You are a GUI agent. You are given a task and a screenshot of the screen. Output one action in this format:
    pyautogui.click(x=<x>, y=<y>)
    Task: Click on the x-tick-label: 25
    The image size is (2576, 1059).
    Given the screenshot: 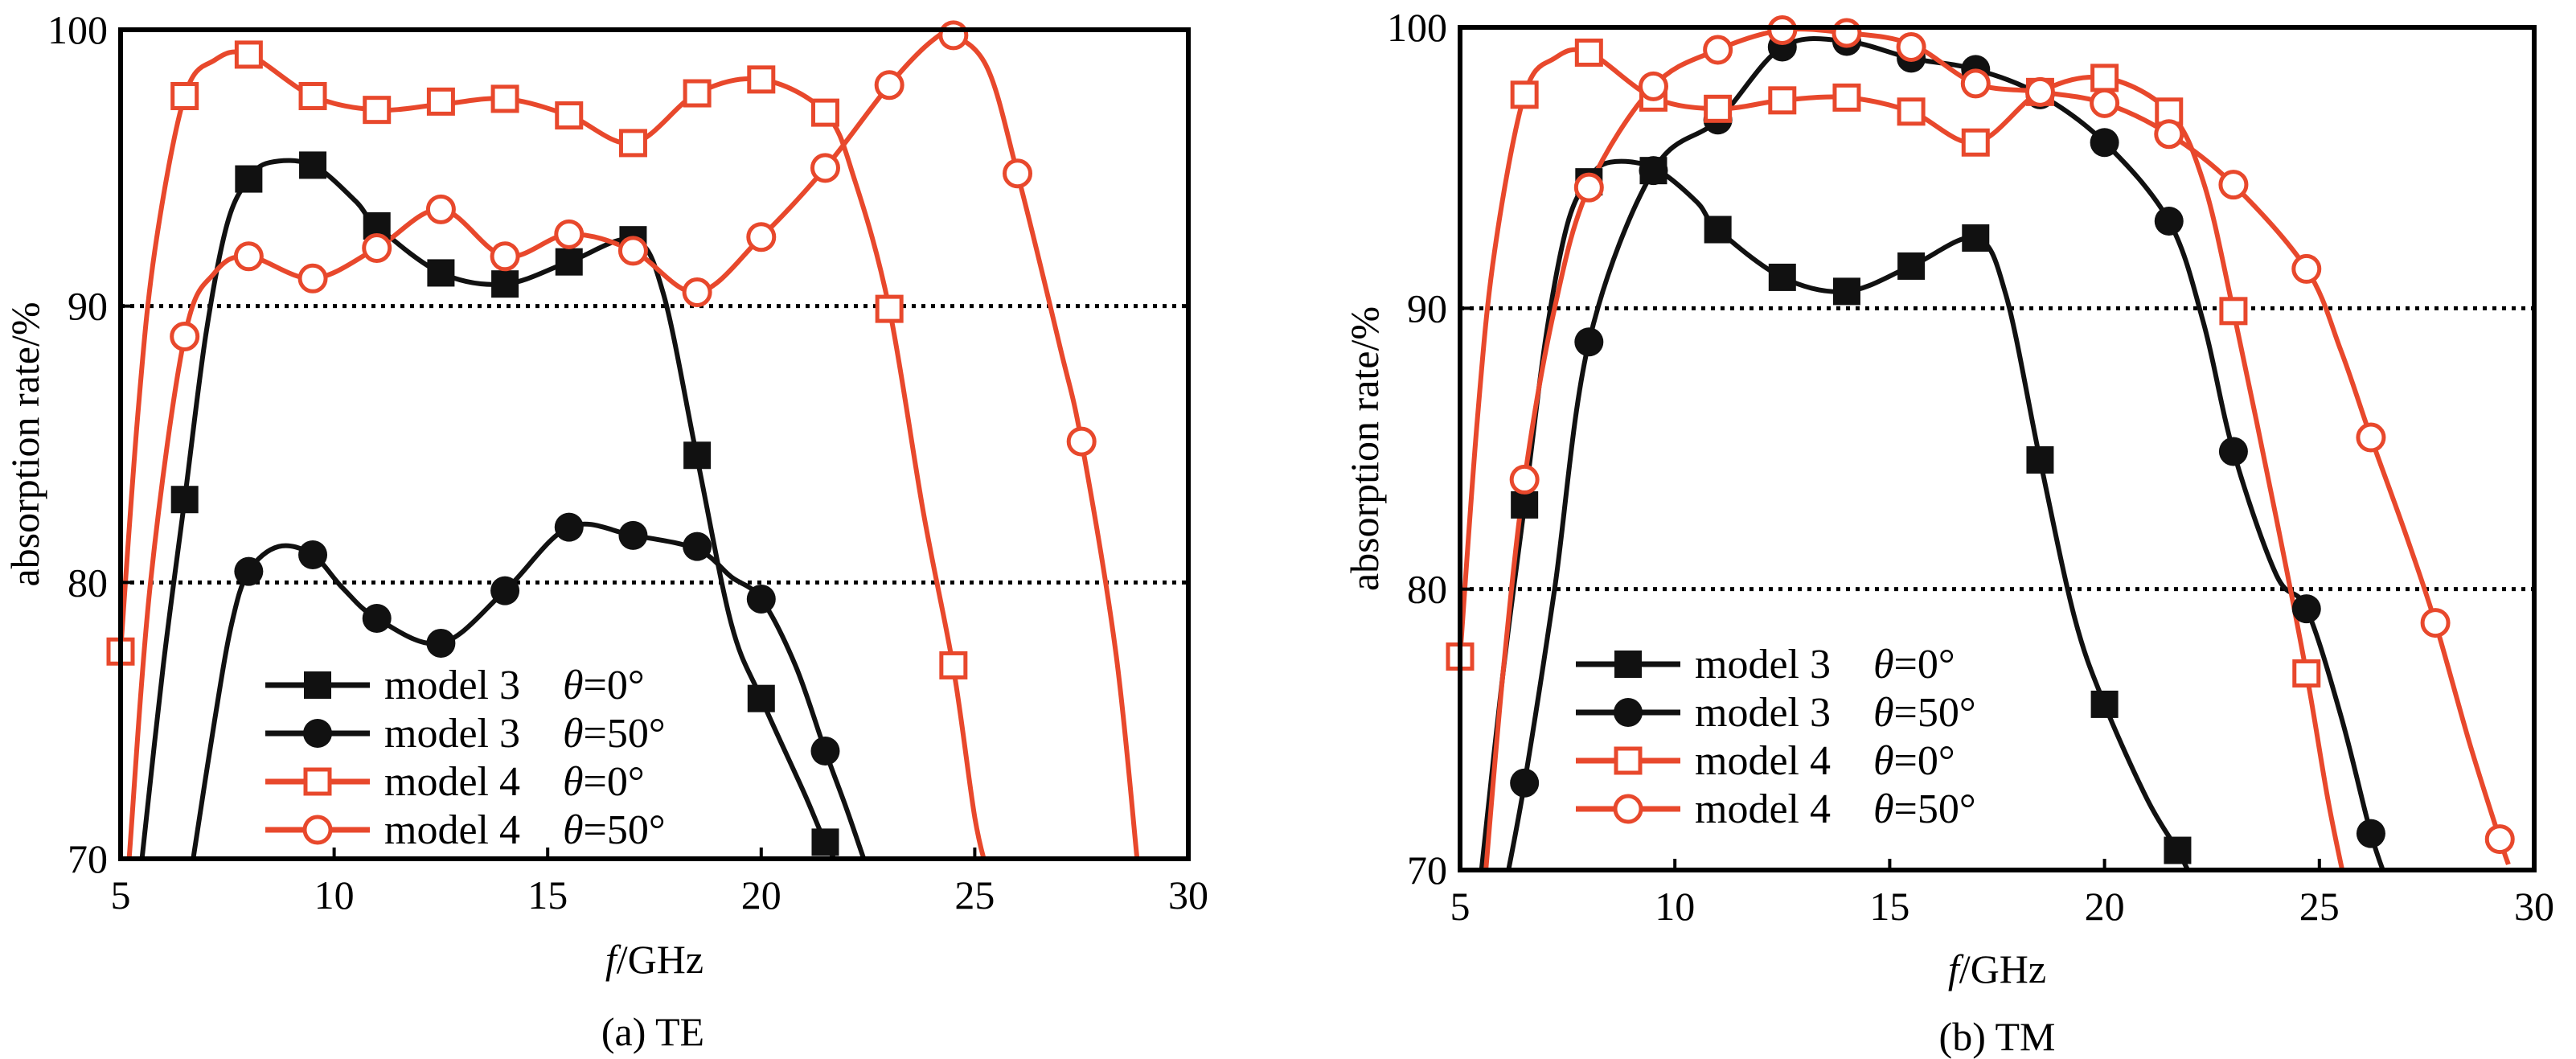 What is the action you would take?
    pyautogui.click(x=974, y=895)
    